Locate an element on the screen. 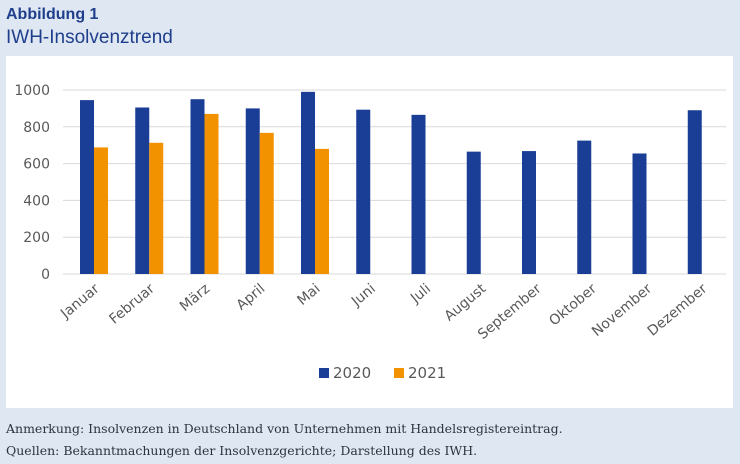 This screenshot has height=464, width=740. bar-2020-Dezember is located at coordinates (694, 192).